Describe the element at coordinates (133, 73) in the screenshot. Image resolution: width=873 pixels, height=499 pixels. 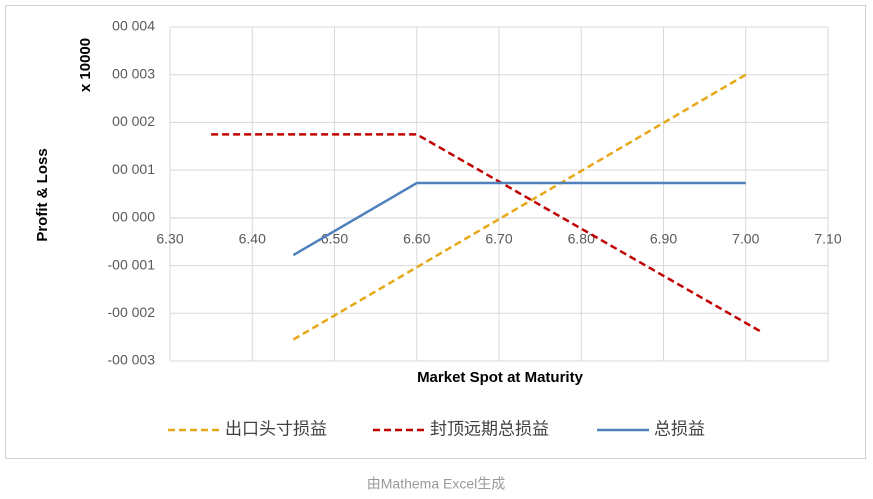
I see `y-tick-label: 00 003` at that location.